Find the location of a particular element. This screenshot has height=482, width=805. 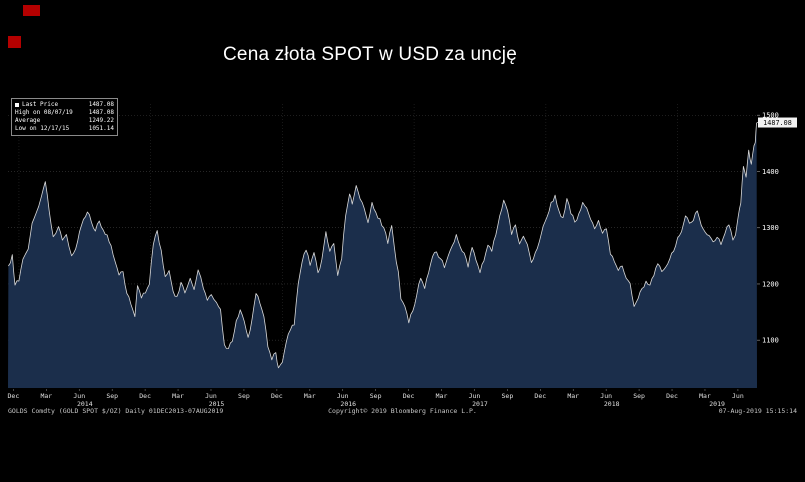

legend-label: Low on 12/17/15 is located at coordinates (42, 128).